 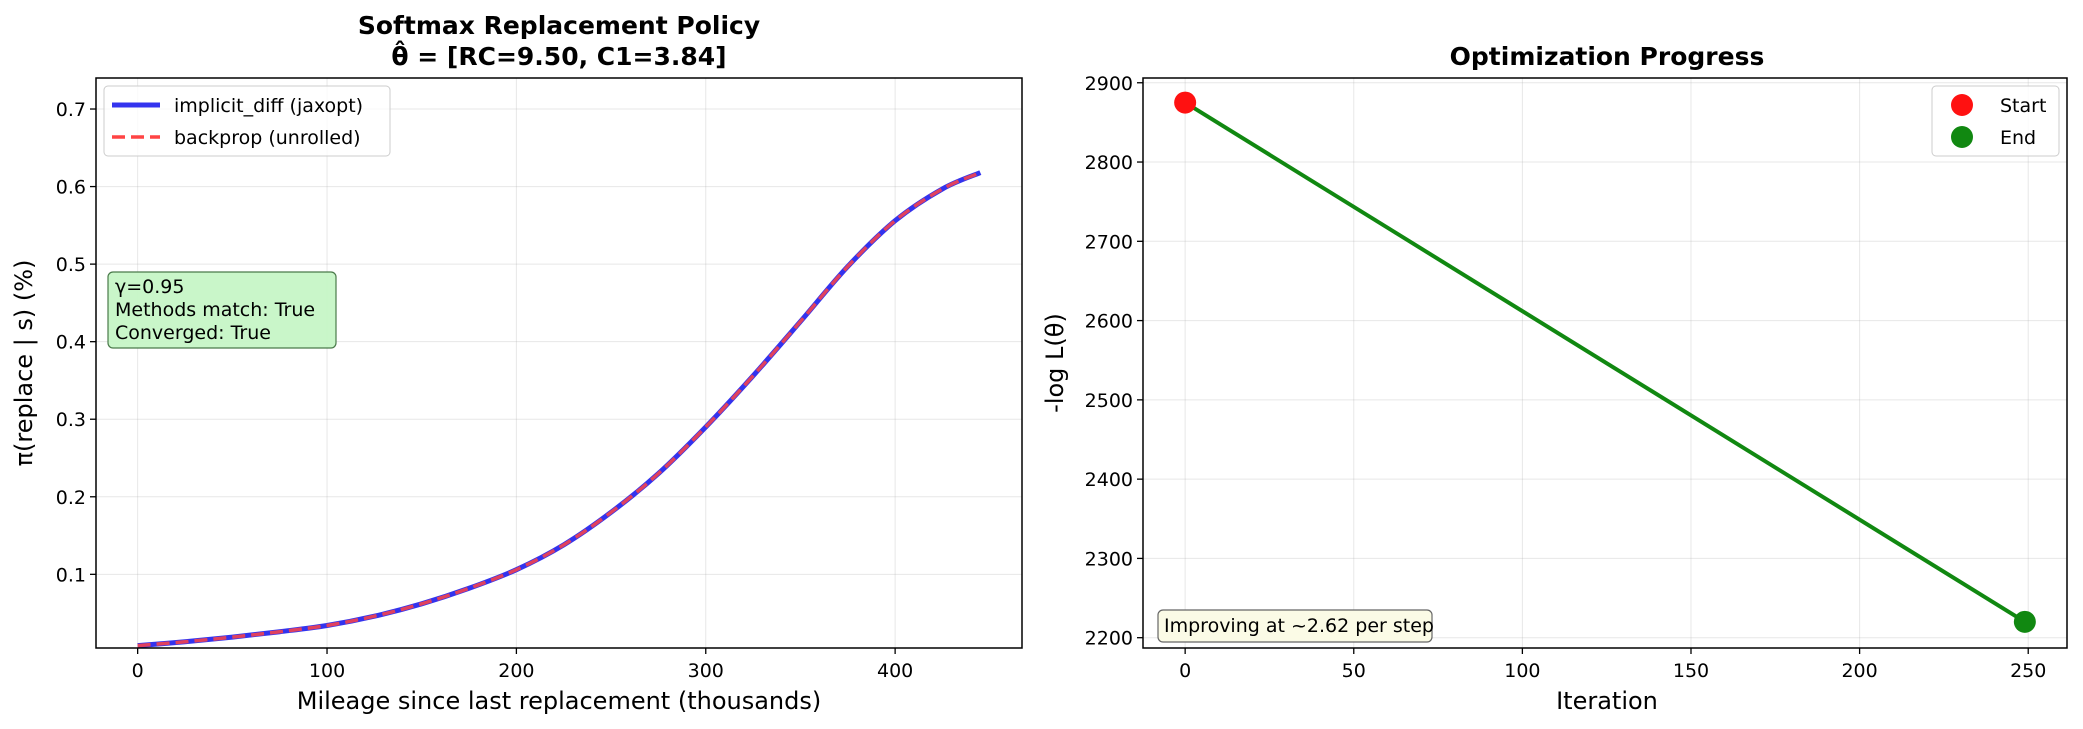 I want to click on y-tick-label: 2400, so click(x=1109, y=480).